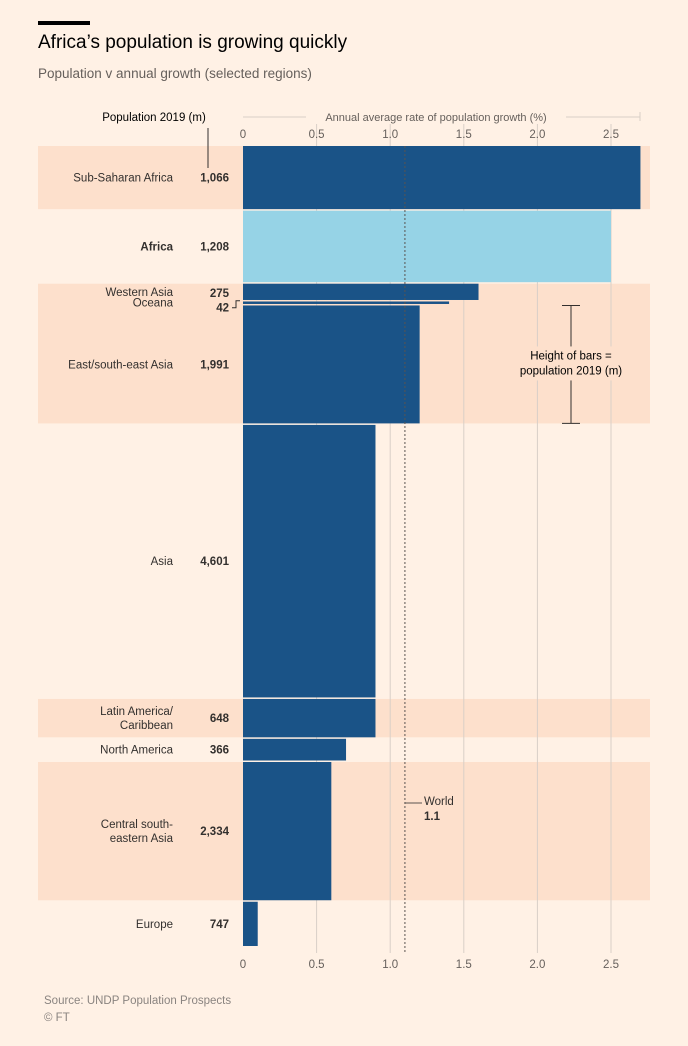  Describe the element at coordinates (214, 179) in the screenshot. I see `population-label-sub-saharan-africa: 1,066` at that location.